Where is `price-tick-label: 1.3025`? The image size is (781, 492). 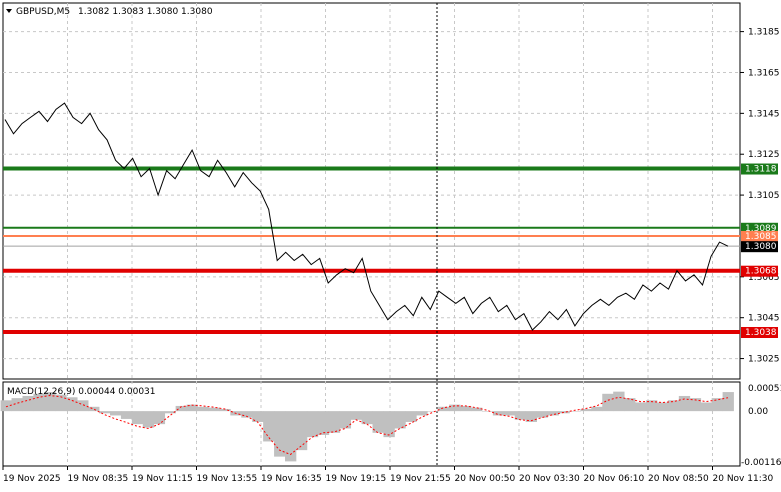 price-tick-label: 1.3025 is located at coordinates (764, 360).